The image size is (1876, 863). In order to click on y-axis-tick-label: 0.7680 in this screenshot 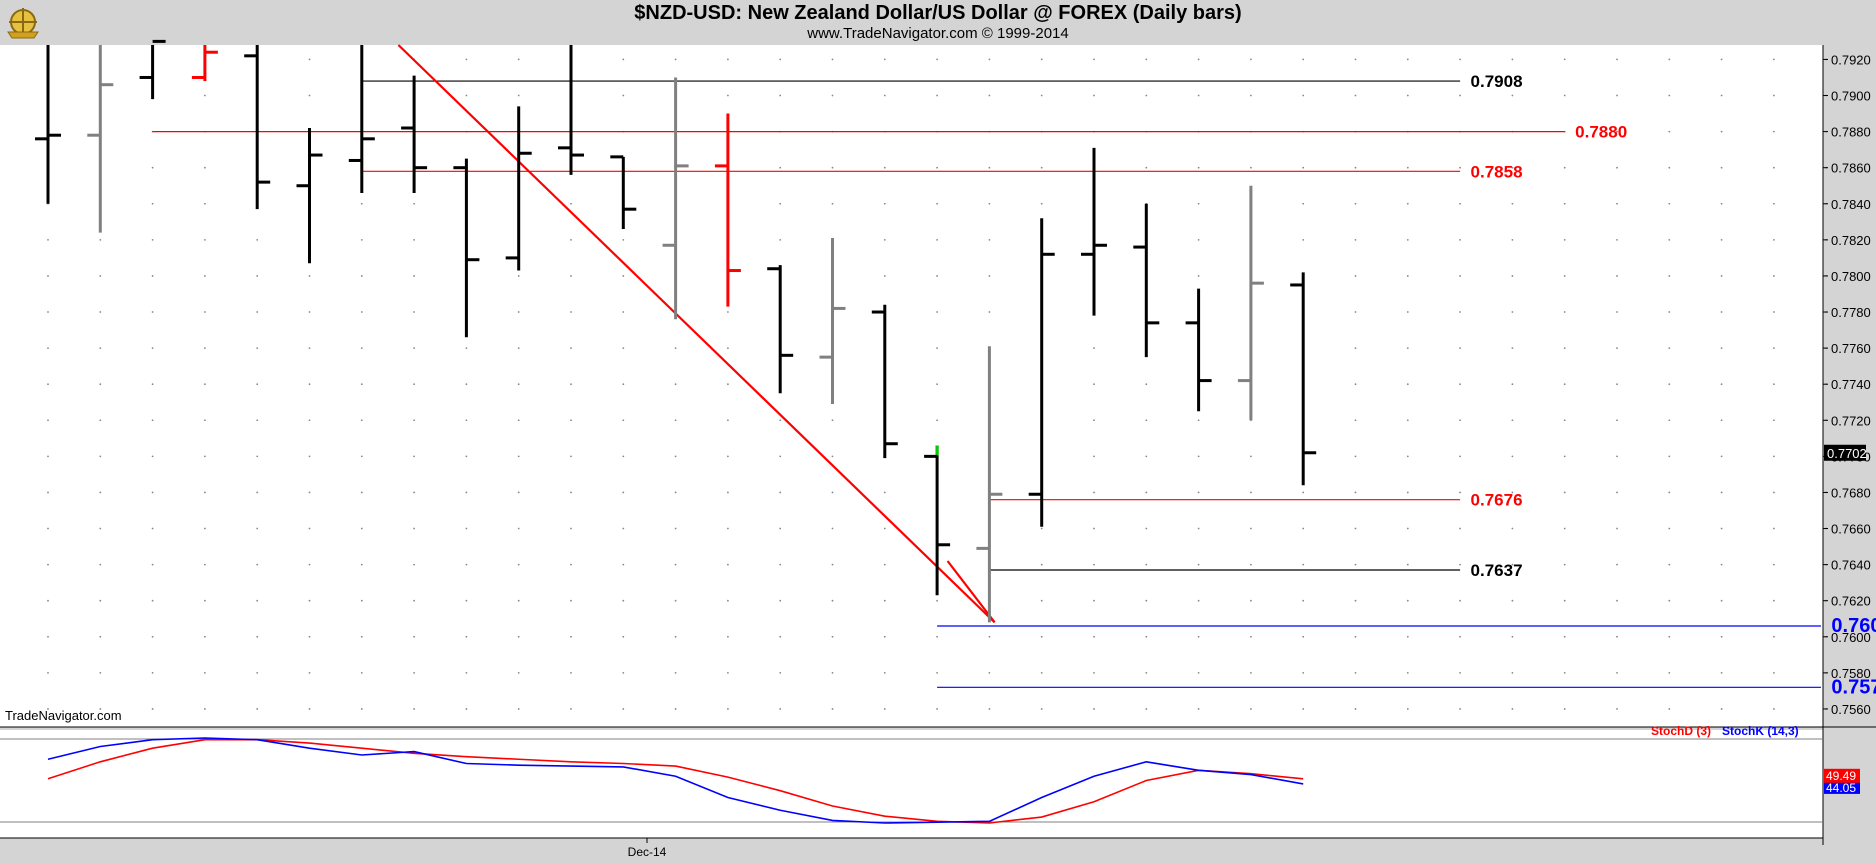, I will do `click(1851, 492)`.